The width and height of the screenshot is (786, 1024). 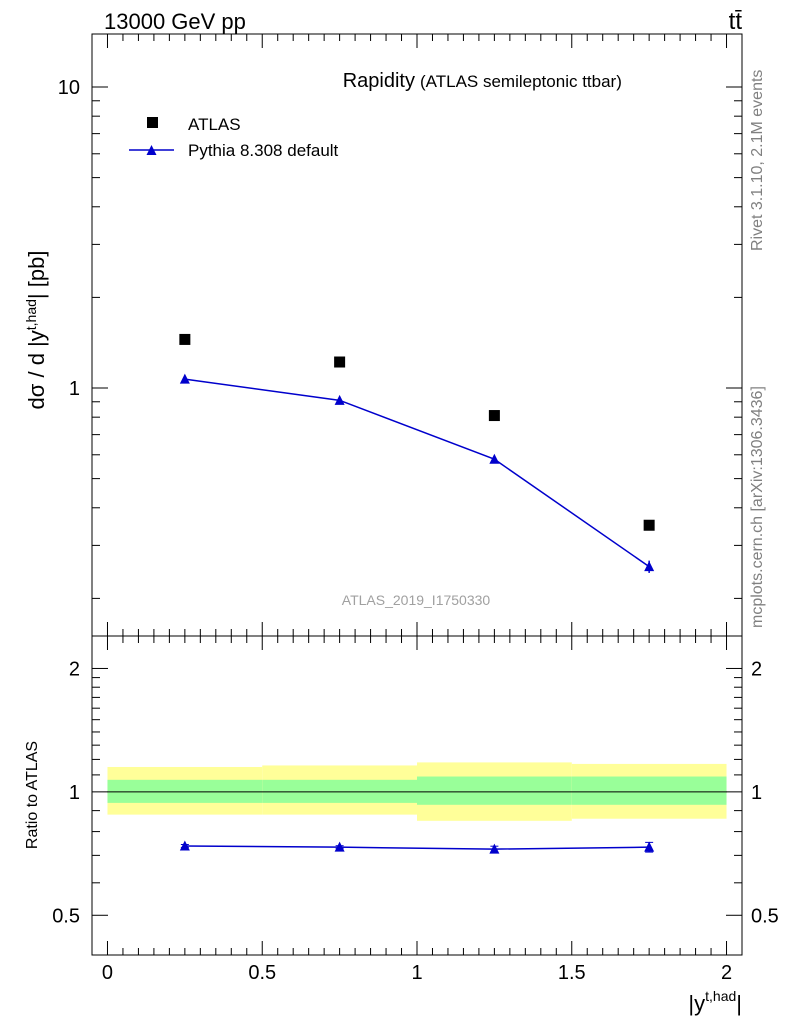 I want to click on energy-label: 13000 GeV pp, so click(x=175, y=21).